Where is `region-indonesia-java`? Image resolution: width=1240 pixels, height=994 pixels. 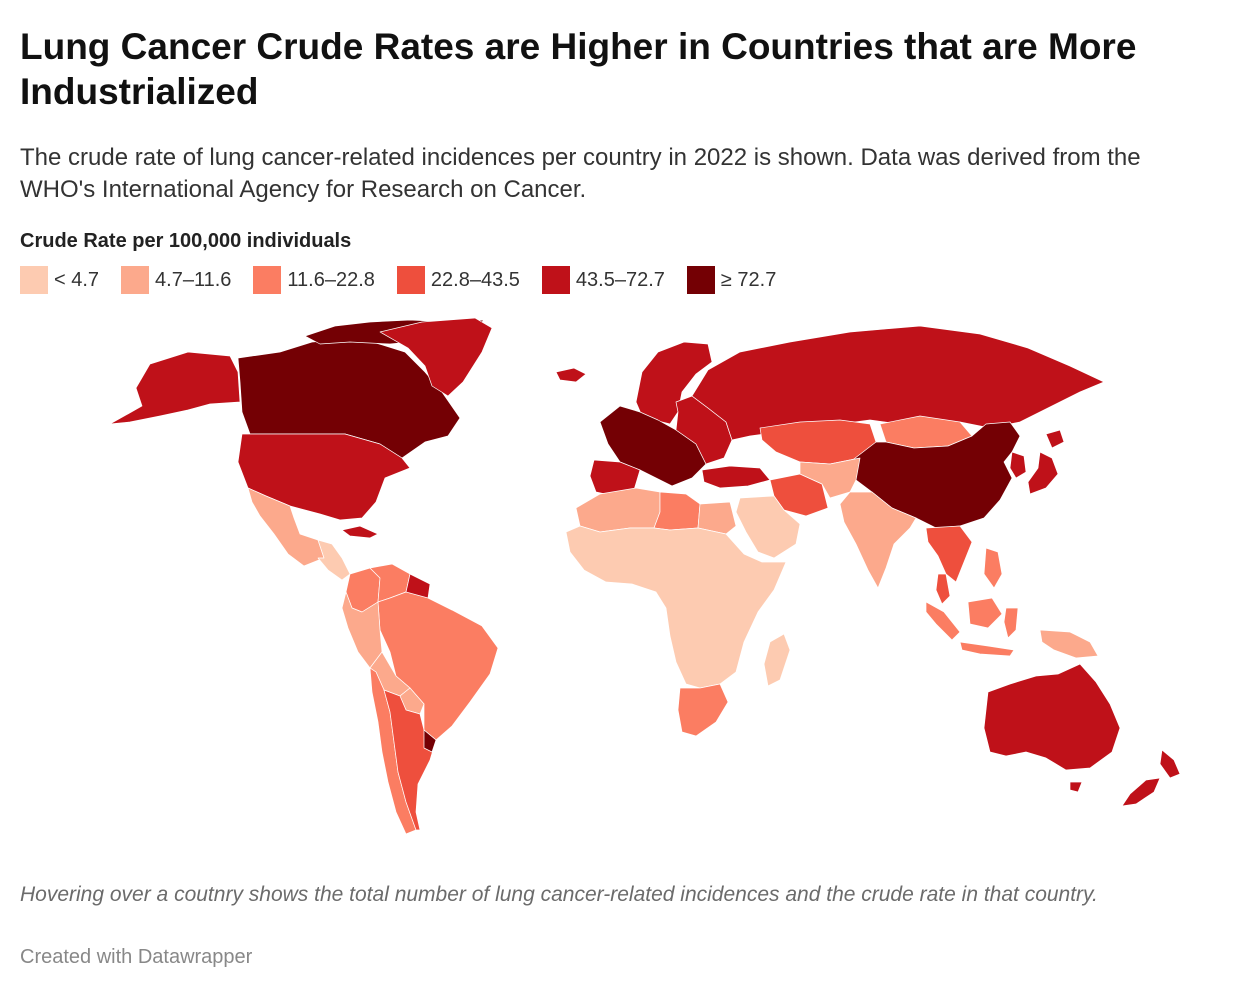 region-indonesia-java is located at coordinates (987, 649).